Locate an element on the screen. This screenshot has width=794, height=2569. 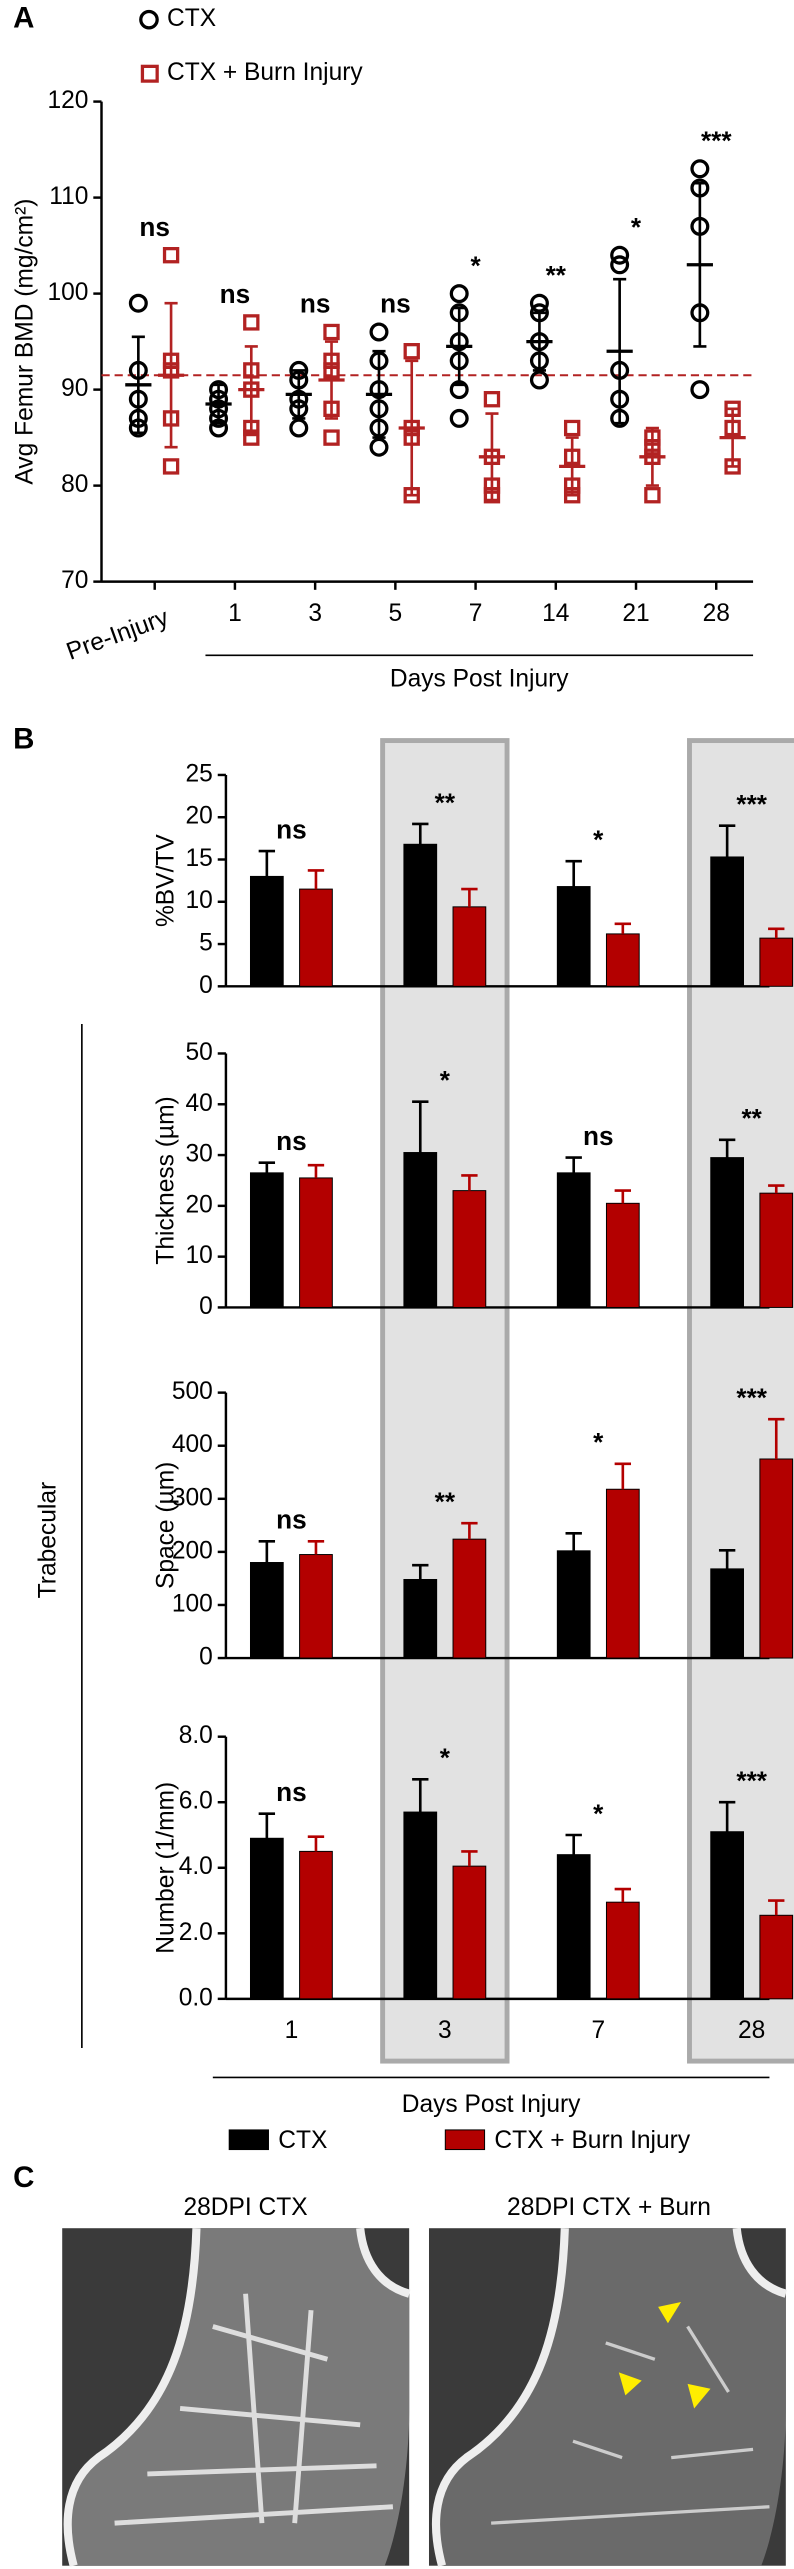
y-axis-label: Space (µm) is located at coordinates (165, 1525).